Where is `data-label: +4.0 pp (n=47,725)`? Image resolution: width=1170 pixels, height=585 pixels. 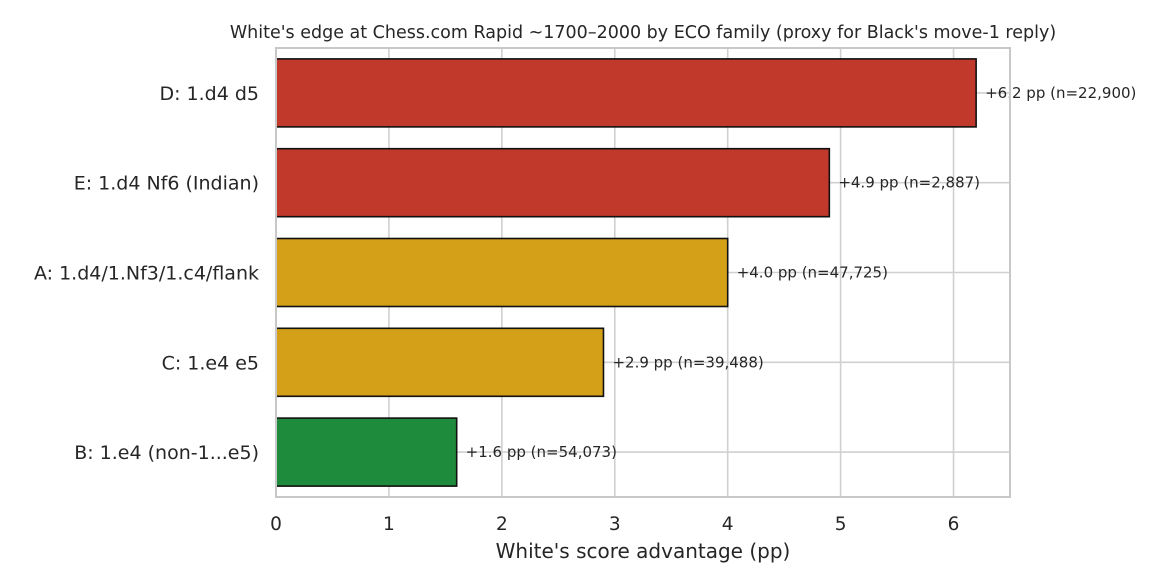 data-label: +4.0 pp (n=47,725) is located at coordinates (812, 273).